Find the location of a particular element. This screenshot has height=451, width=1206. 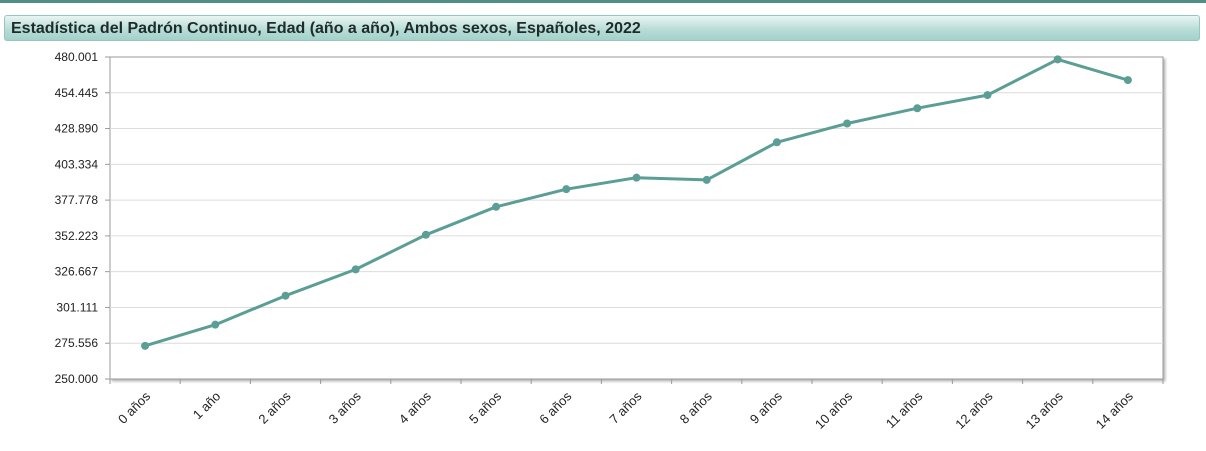

y-tick-label: 454.445 is located at coordinates (77, 93).